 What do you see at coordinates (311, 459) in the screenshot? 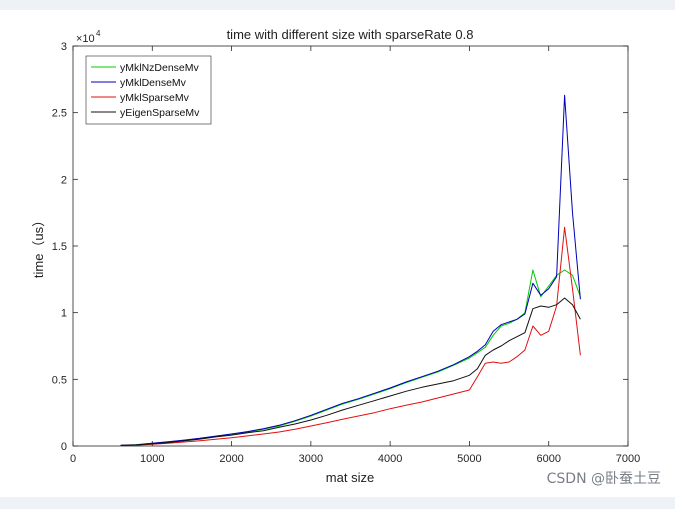
I see `x-tick-label: 3000` at bounding box center [311, 459].